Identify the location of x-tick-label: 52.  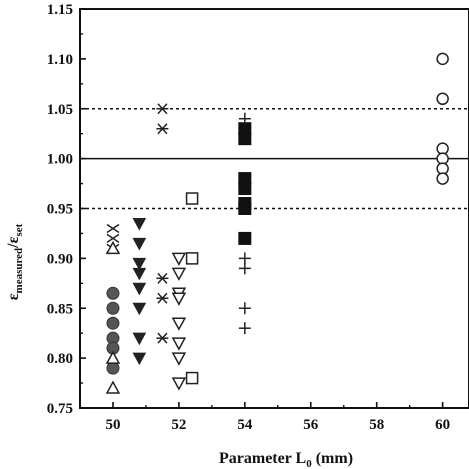
(178, 425).